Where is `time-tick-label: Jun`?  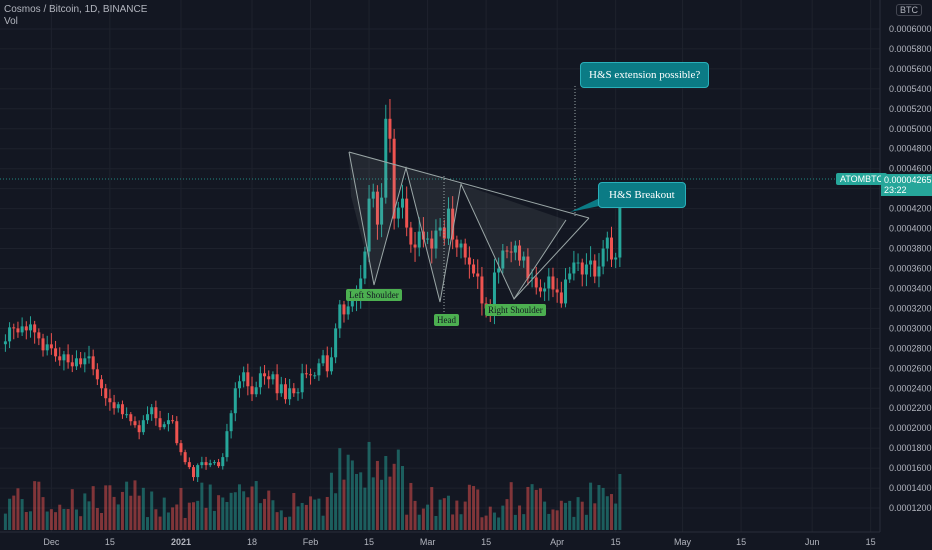 time-tick-label: Jun is located at coordinates (812, 542).